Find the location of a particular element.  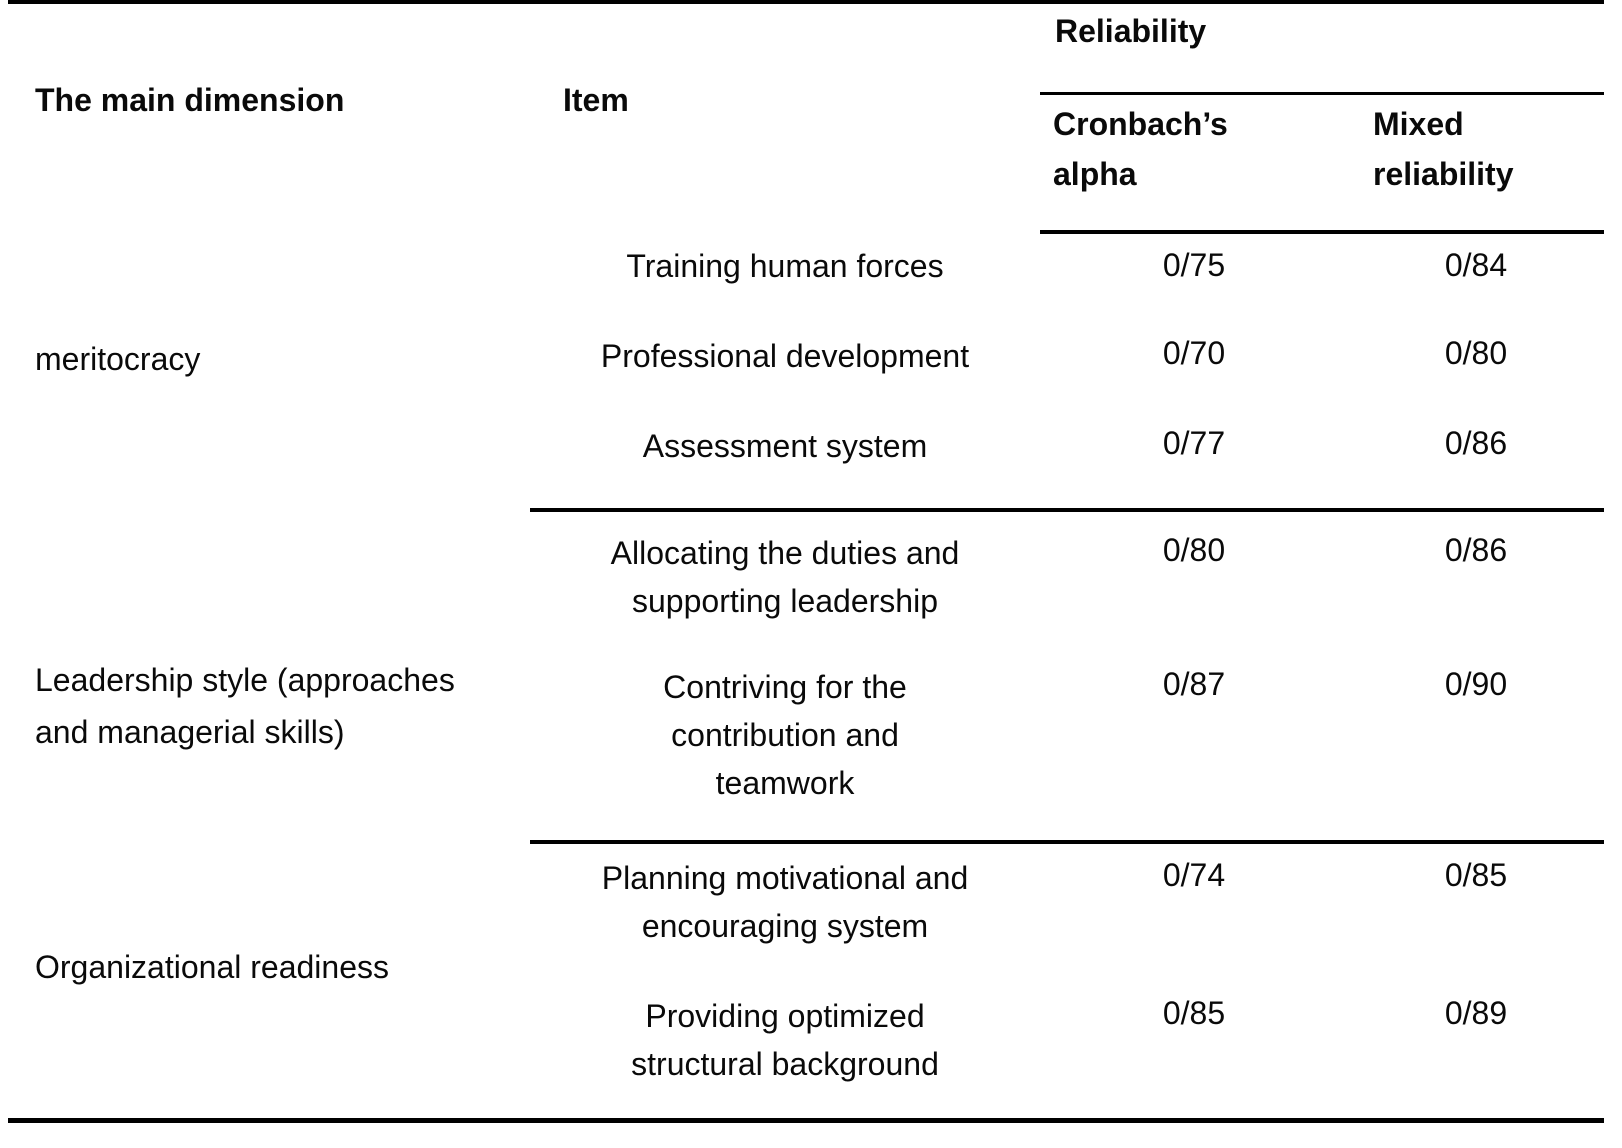

header-row-2: Cronbach’s alpha Mixed reliability is located at coordinates (806, 163).